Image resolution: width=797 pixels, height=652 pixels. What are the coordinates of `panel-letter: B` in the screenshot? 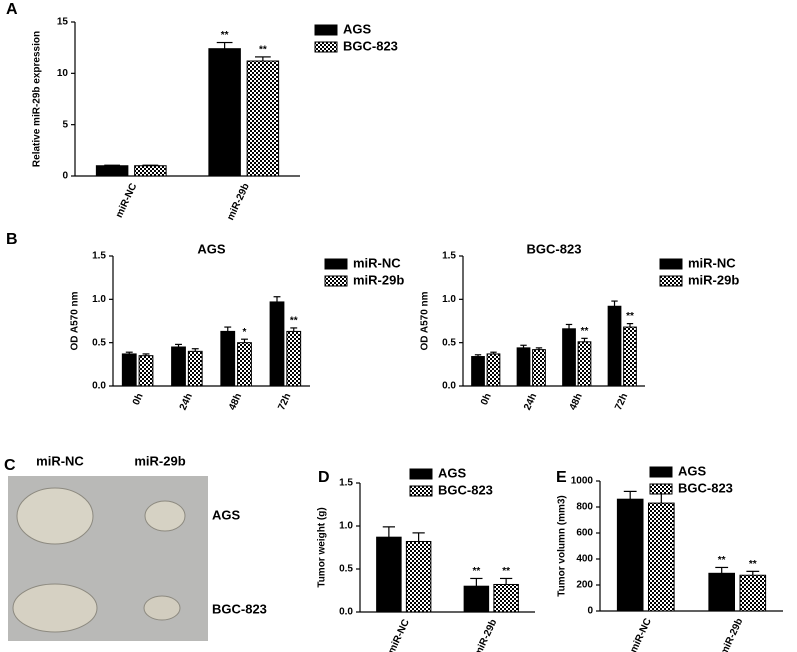 It's located at (12, 239).